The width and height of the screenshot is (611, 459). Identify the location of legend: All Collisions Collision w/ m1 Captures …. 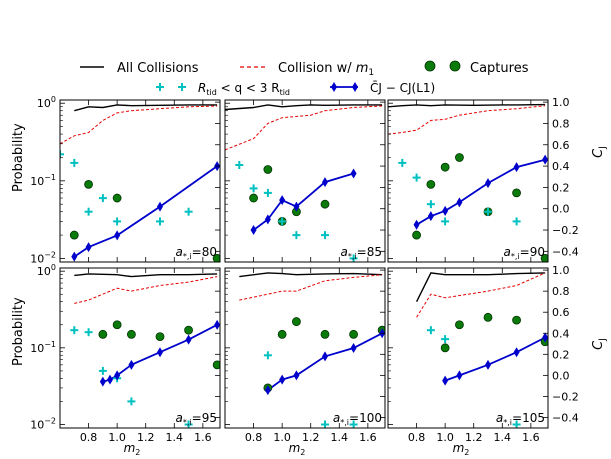
(304, 78).